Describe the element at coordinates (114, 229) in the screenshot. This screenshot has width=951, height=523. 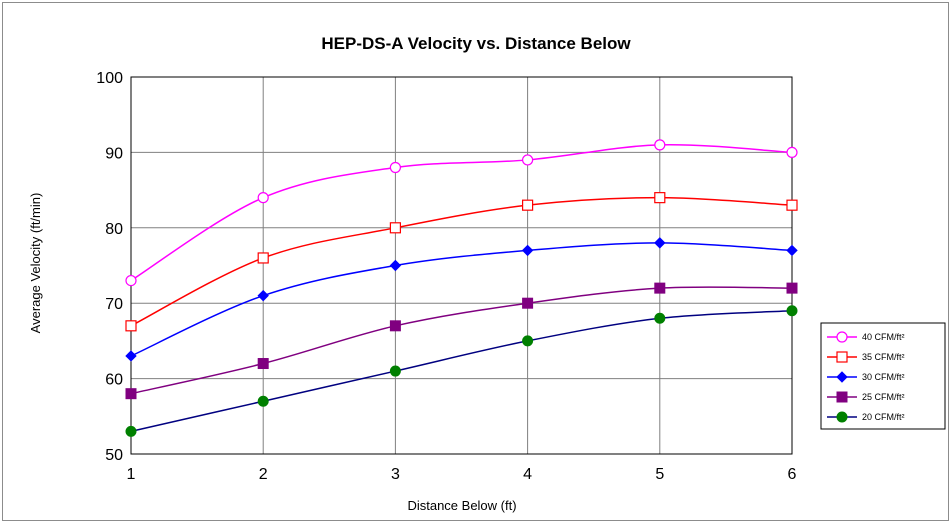
I see `y-tick-label: 80` at that location.